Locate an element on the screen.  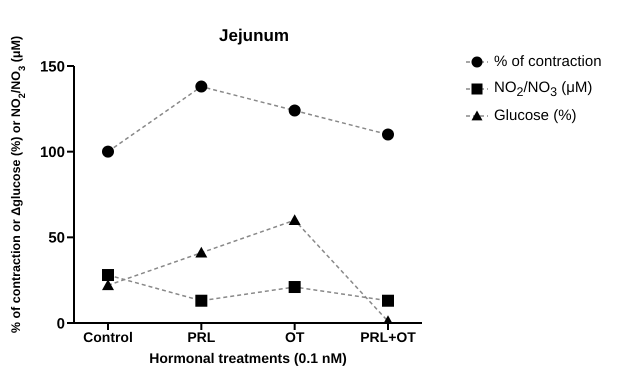
y-tick-label: 0 is located at coordinates (60, 323).